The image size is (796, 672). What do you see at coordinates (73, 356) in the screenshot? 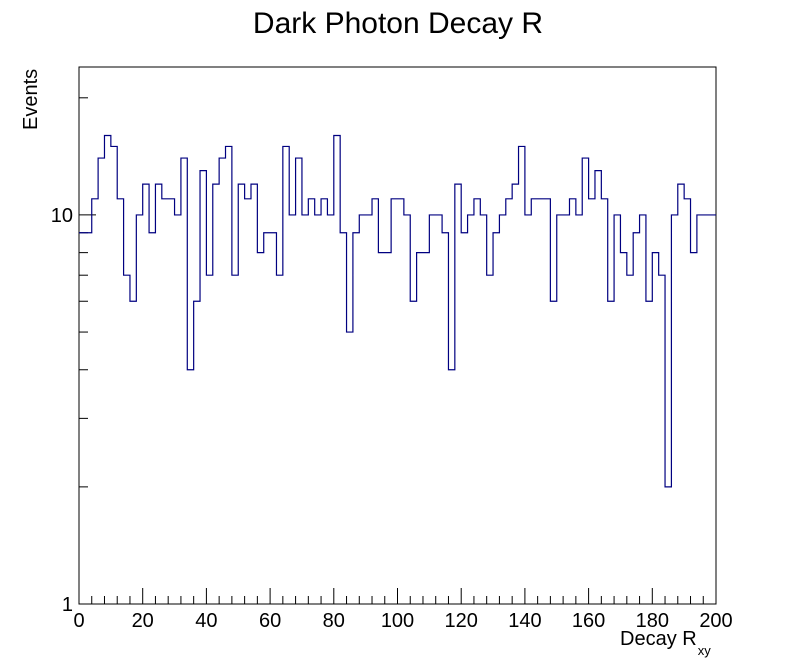
I see `y-axis-ticks: 1 10` at bounding box center [73, 356].